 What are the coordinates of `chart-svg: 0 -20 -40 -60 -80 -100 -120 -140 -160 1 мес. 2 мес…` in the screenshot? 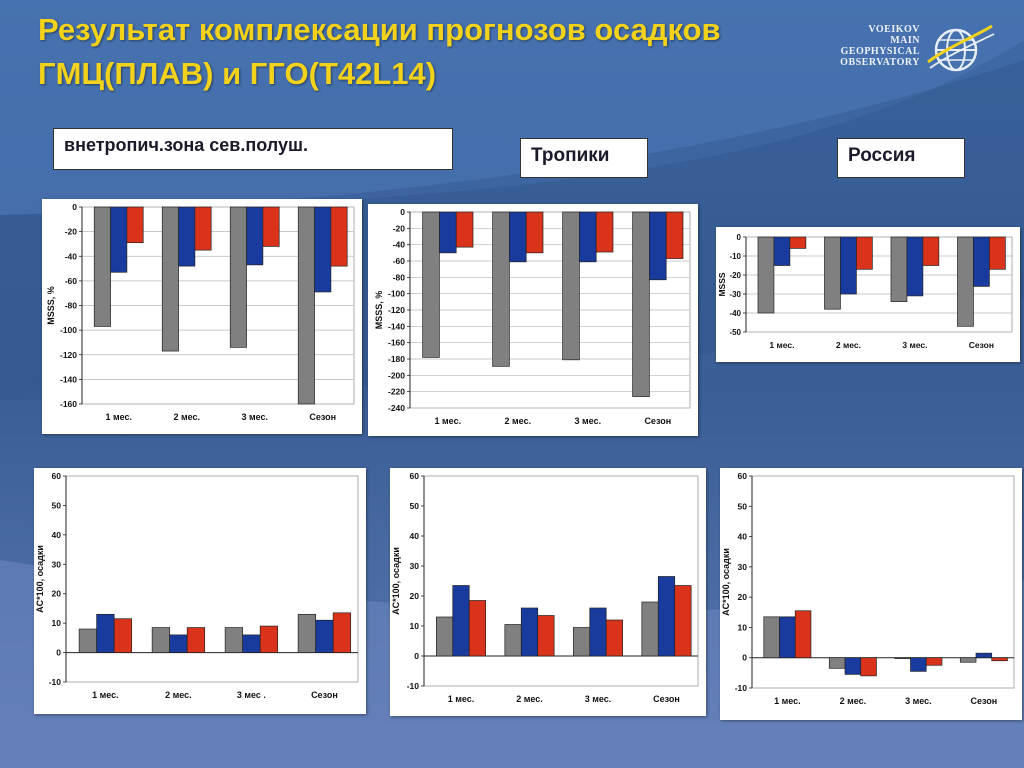 It's located at (200, 312).